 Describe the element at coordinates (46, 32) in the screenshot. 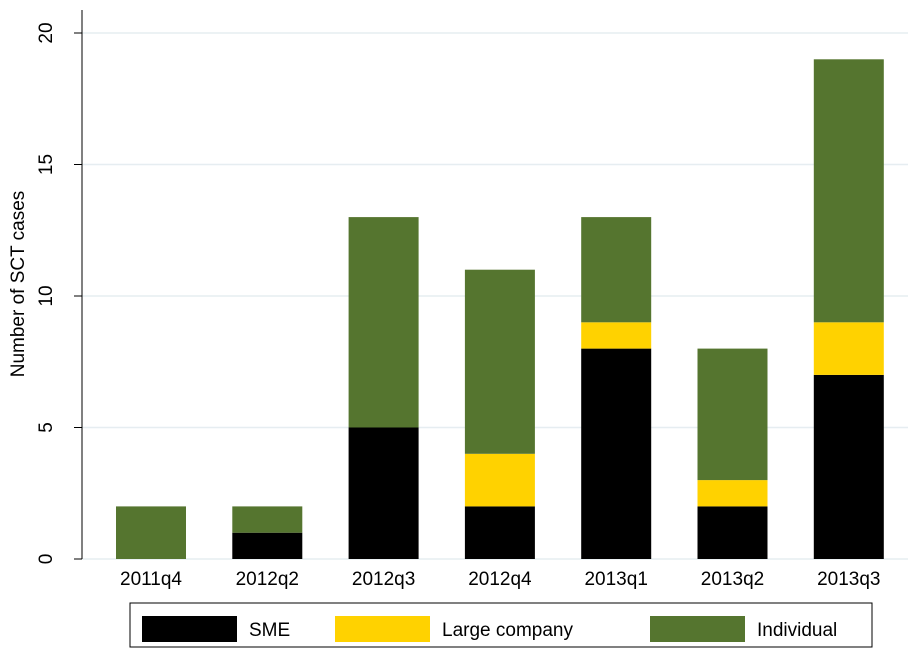

I see `y-tick-label: 20` at that location.